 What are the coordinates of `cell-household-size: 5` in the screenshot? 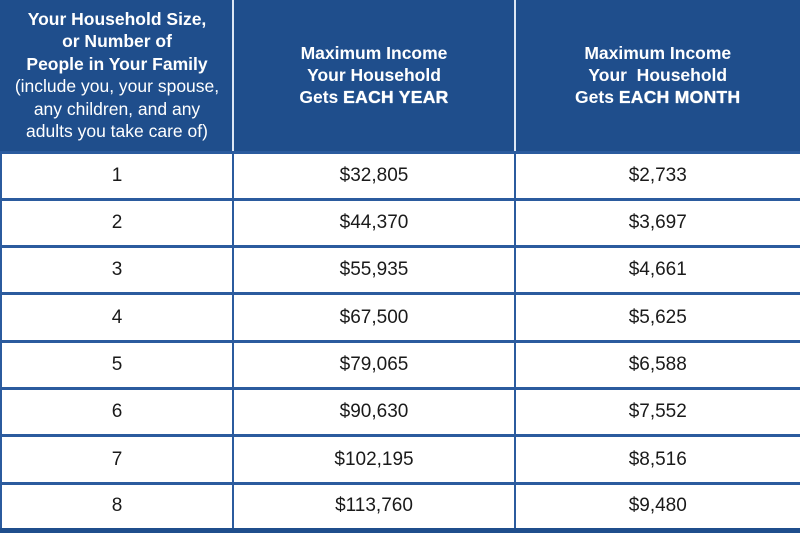 It's located at (117, 365).